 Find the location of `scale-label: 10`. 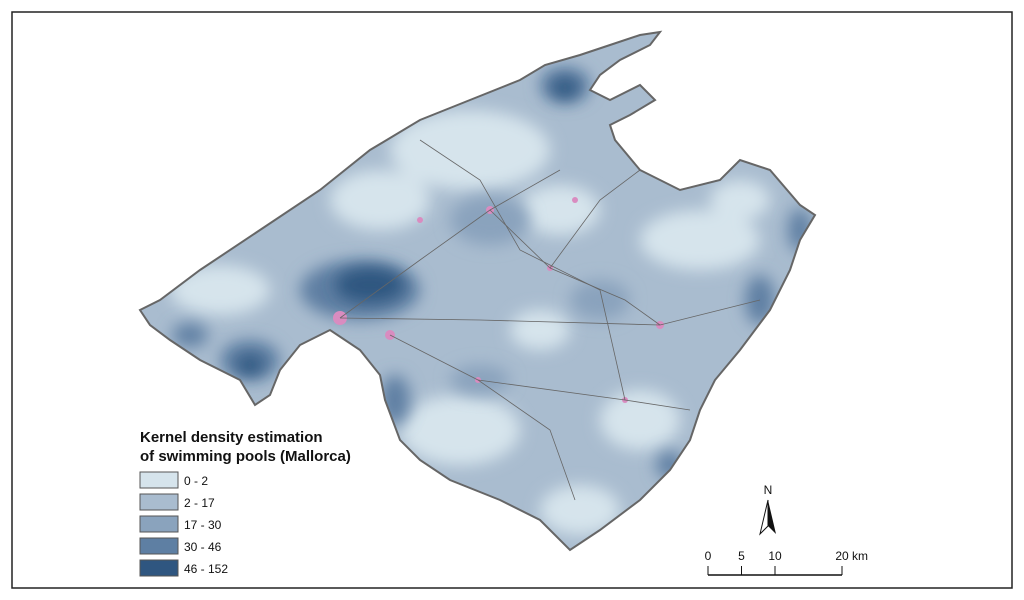

scale-label: 10 is located at coordinates (775, 556).